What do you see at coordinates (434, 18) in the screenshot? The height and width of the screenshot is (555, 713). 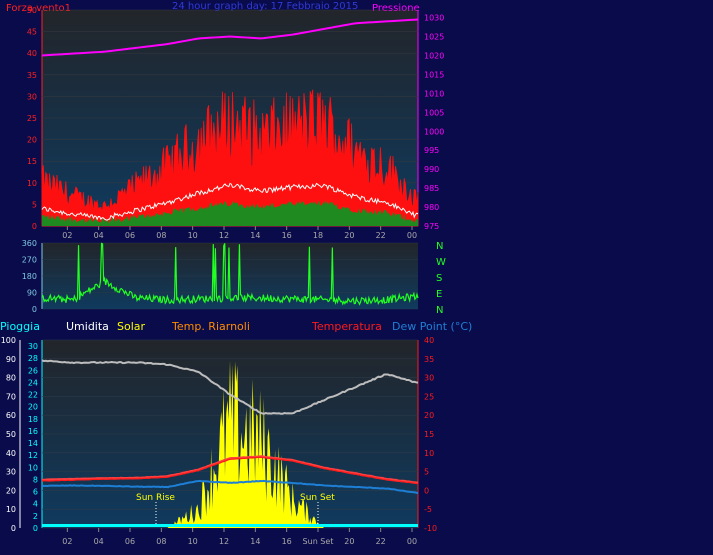 I see `pressure-tick-label: 1030` at bounding box center [434, 18].